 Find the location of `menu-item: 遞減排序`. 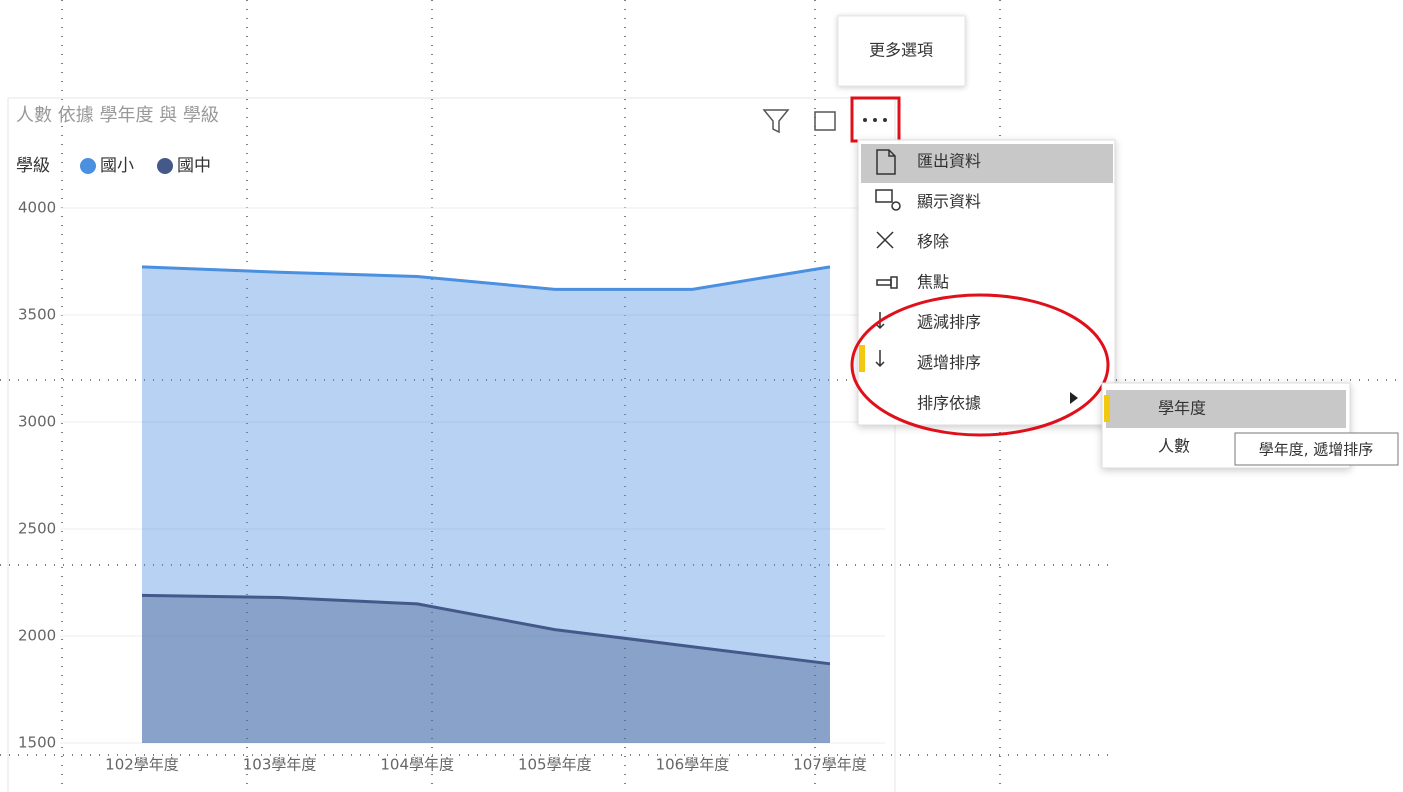

menu-item: 遞減排序 is located at coordinates (949, 322).